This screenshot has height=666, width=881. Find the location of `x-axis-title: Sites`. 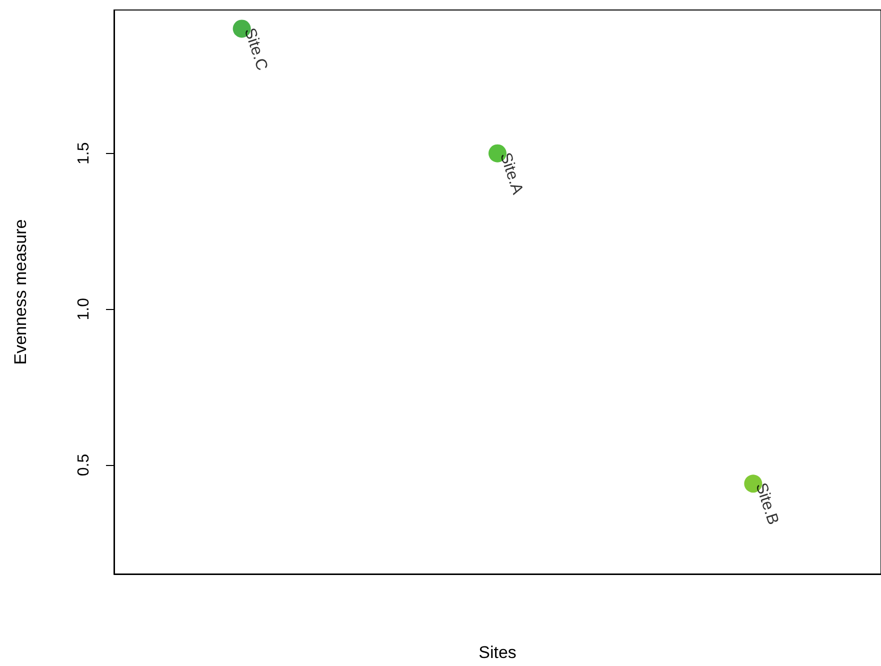

x-axis-title: Sites is located at coordinates (497, 652).